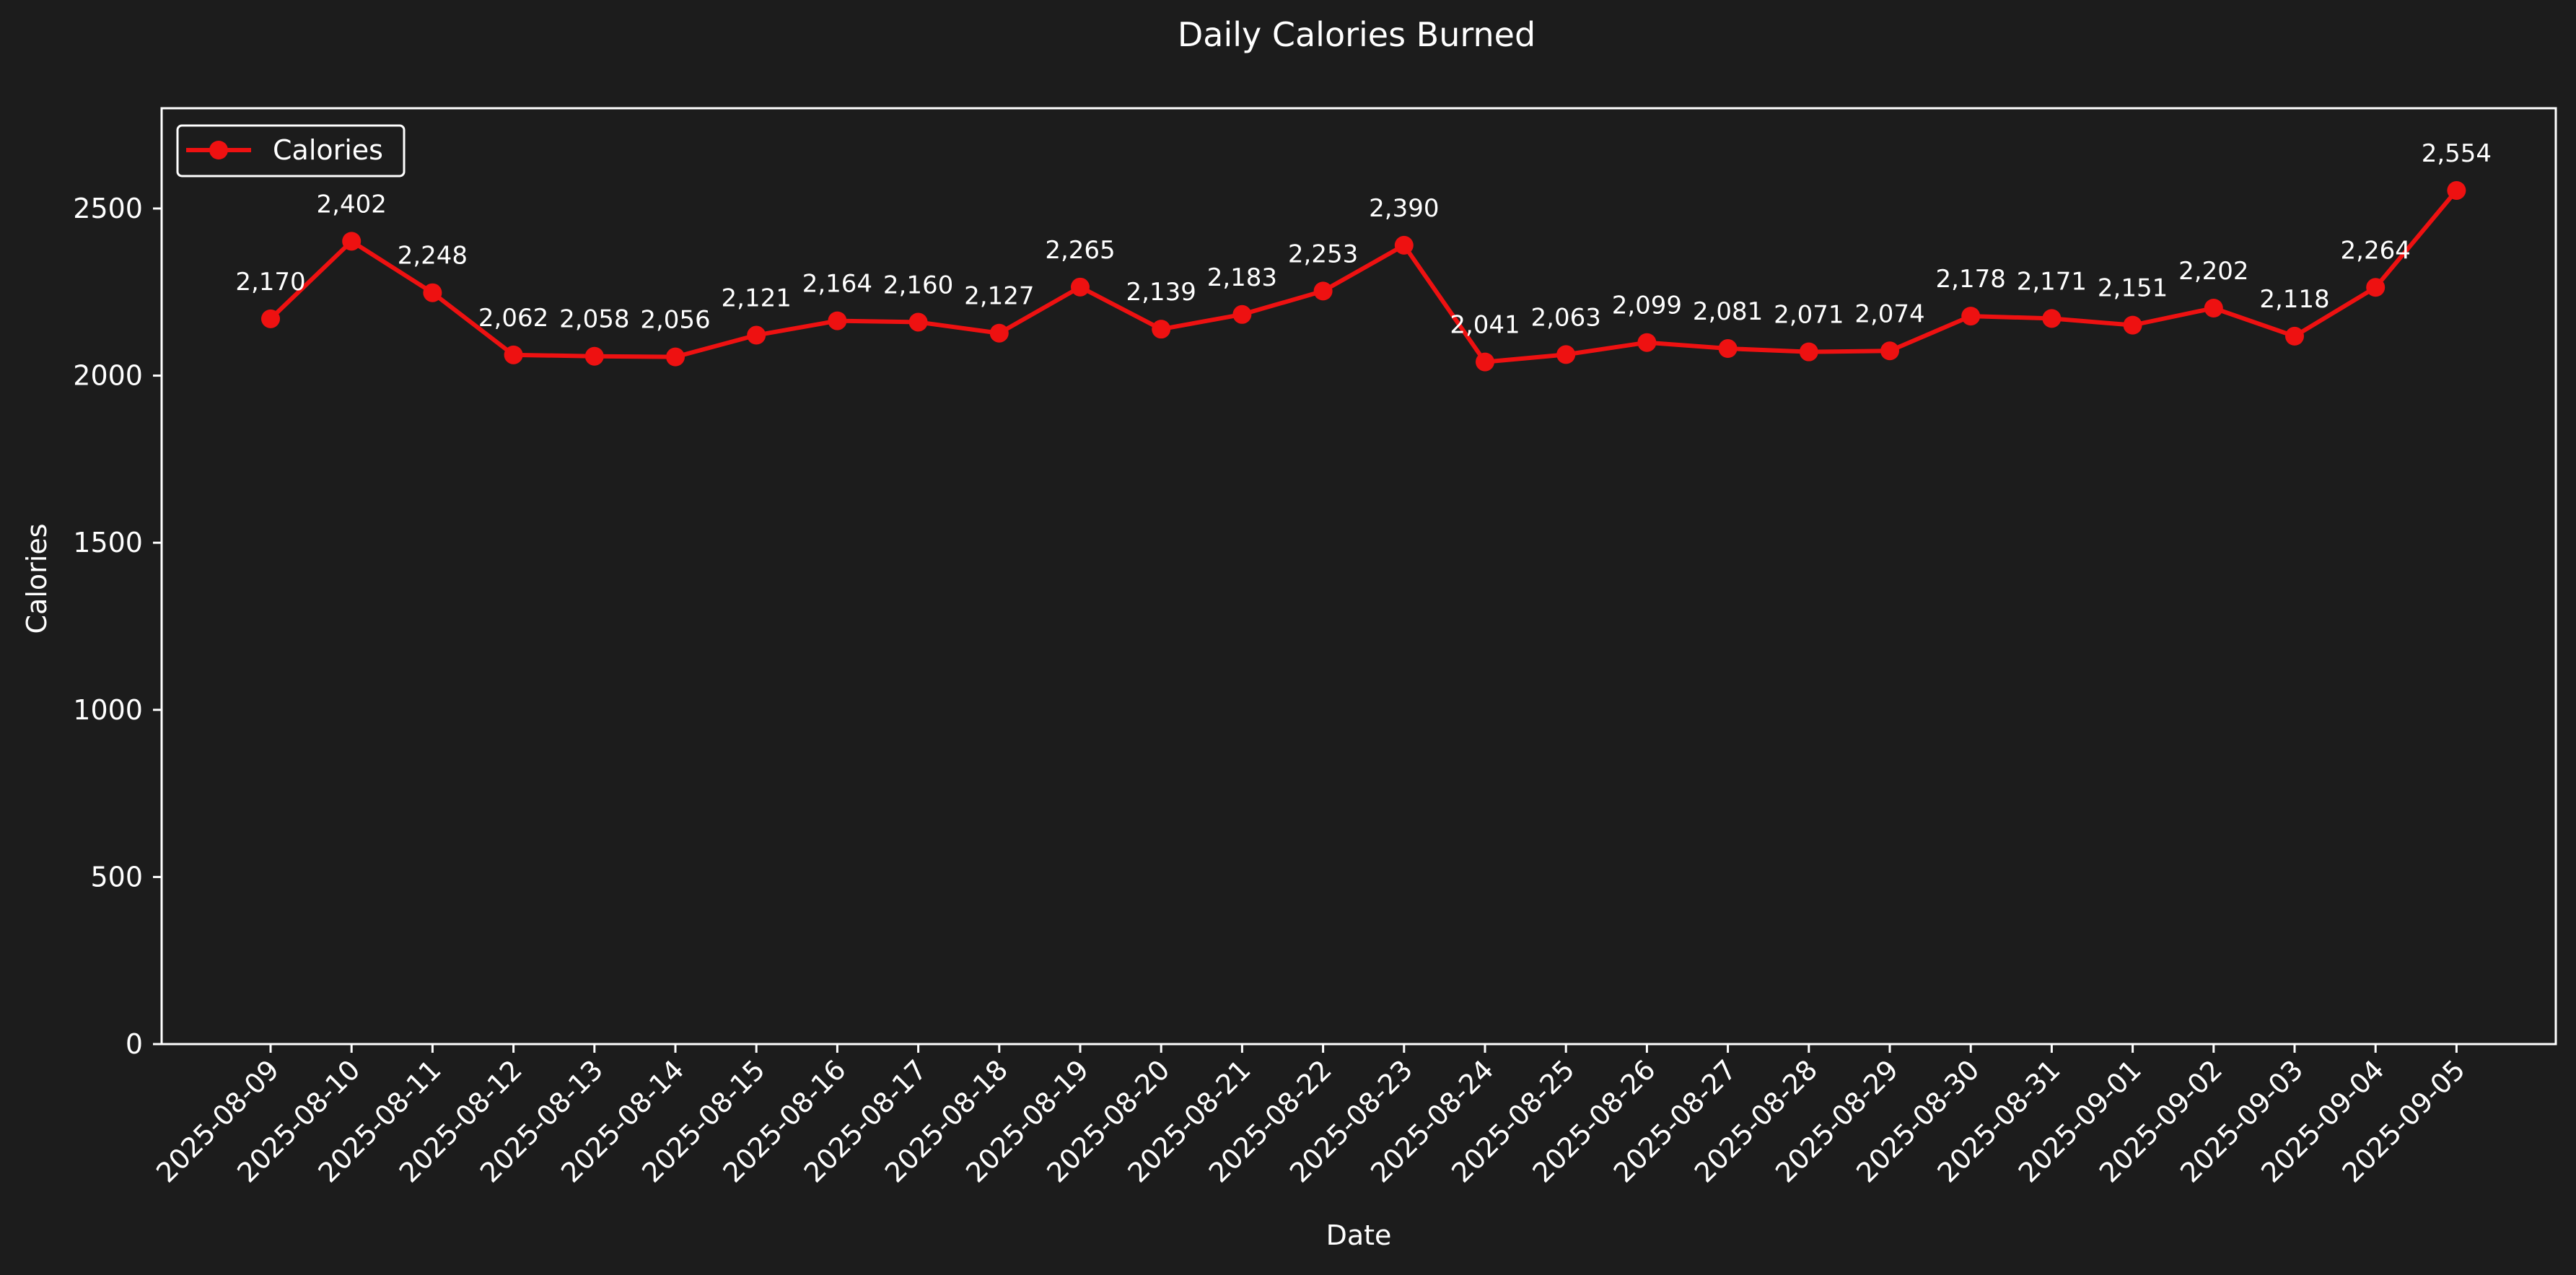 The width and height of the screenshot is (2576, 1275). Describe the element at coordinates (1889, 314) in the screenshot. I see `data-label: 2,074` at that location.